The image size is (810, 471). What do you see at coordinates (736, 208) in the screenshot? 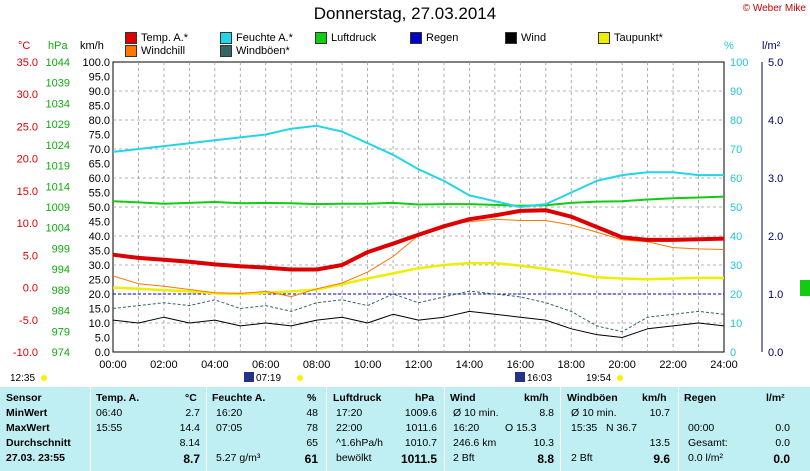
I see `humidity-tick-label: 50` at bounding box center [736, 208].